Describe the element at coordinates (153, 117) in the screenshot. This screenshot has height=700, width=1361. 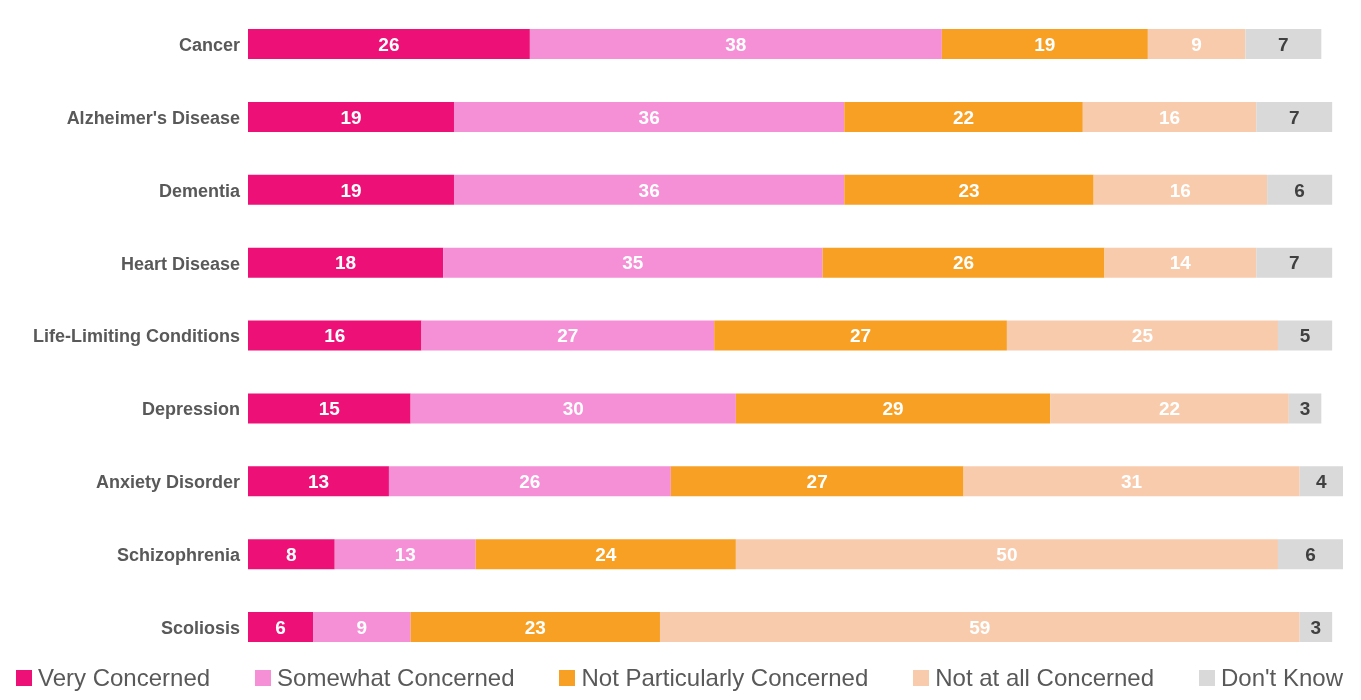
I see `y-tick-label: Alzheimer's Disease` at that location.